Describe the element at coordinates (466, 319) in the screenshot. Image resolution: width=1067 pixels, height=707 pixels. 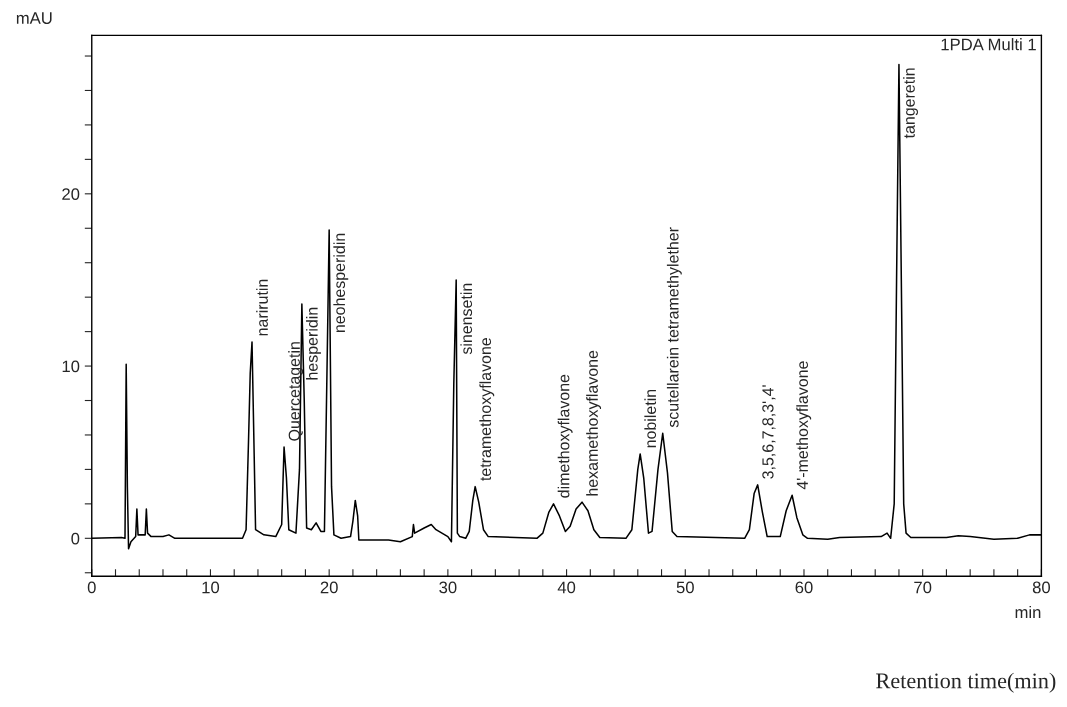
I see `annotation: sinensetin` at that location.